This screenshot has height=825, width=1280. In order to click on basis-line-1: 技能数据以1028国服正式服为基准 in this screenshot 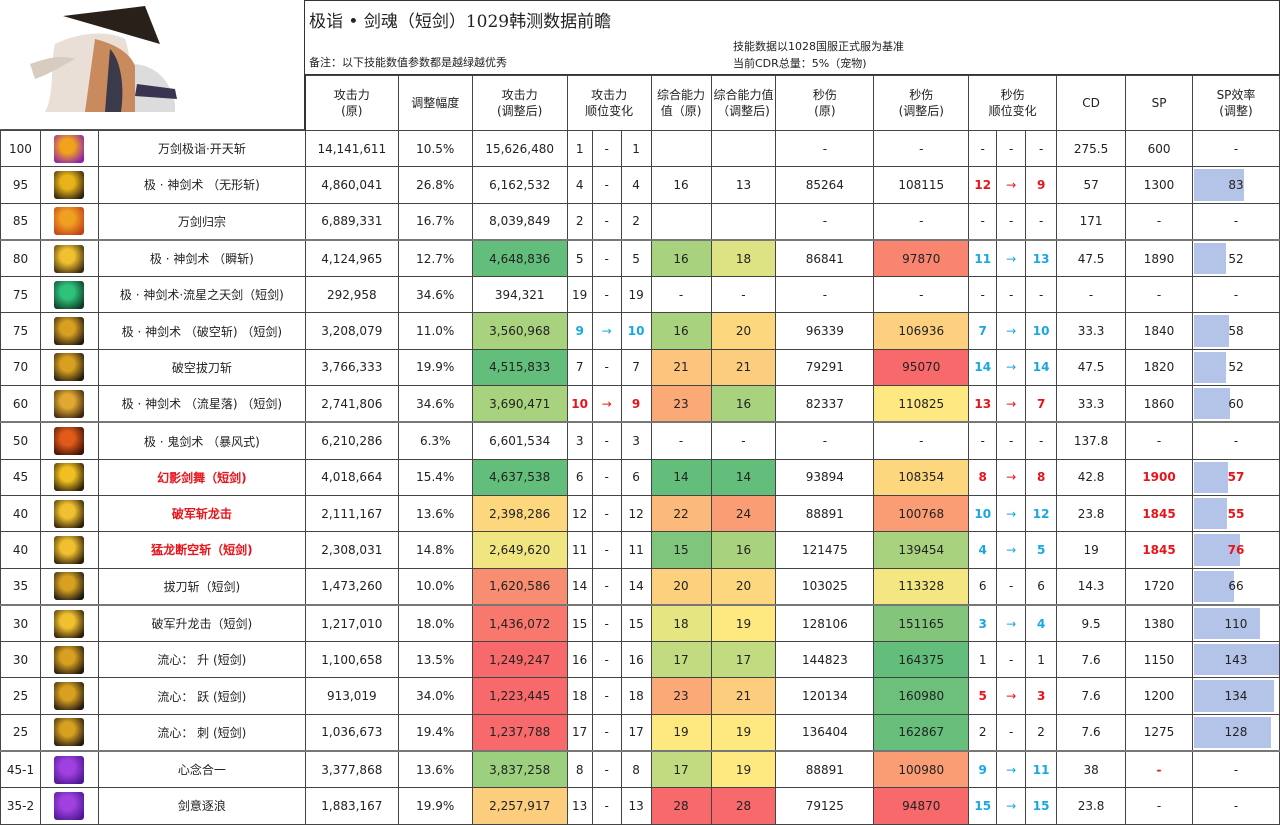, I will do `click(818, 46)`.